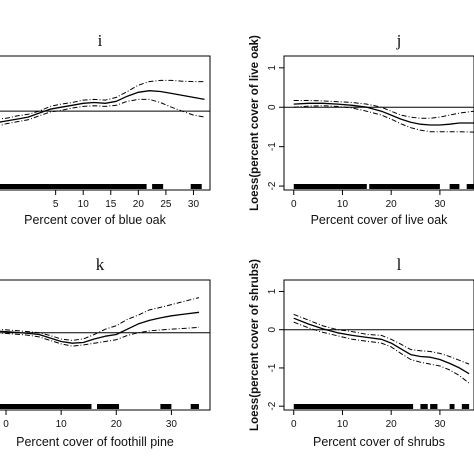 The image size is (474, 474). What do you see at coordinates (399, 40) in the screenshot?
I see `panel-title: j` at bounding box center [399, 40].